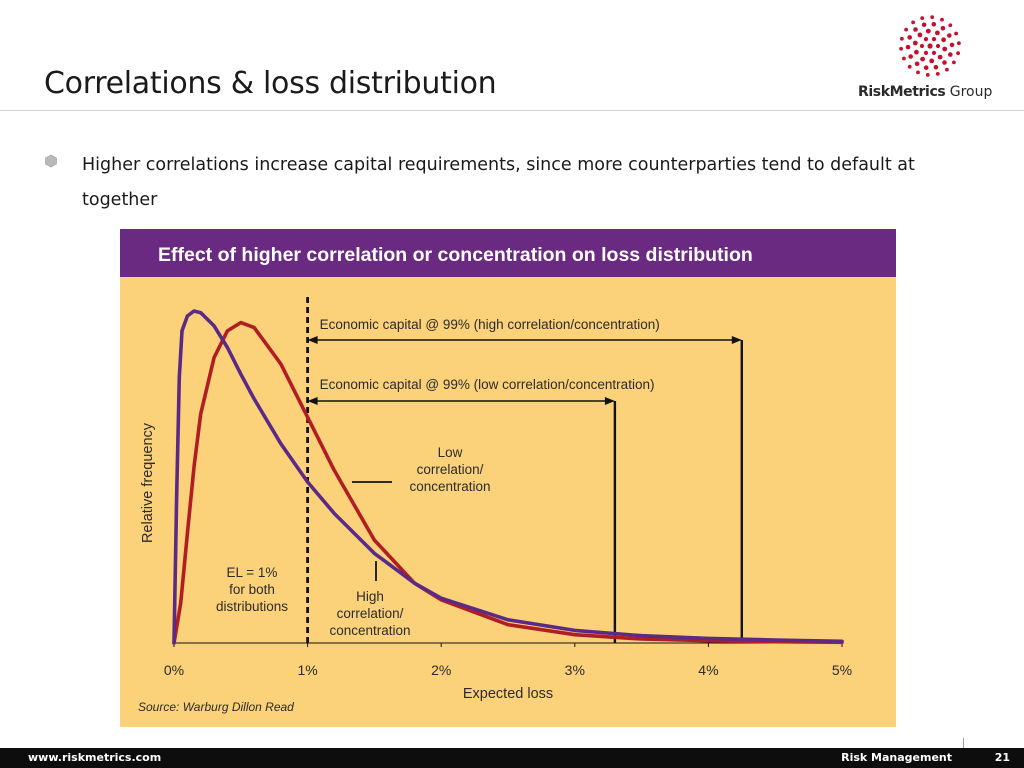 This screenshot has width=1024, height=768. Describe the element at coordinates (369, 630) in the screenshot. I see `high-correlation-label: concentration` at that location.